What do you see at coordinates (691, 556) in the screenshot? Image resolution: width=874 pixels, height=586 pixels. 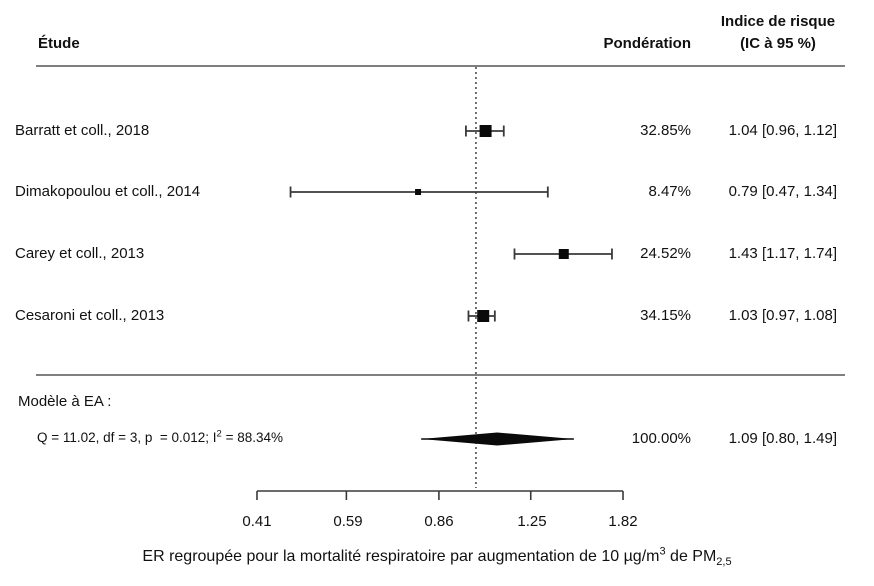 I see `caption-mid: de PM` at bounding box center [691, 556].